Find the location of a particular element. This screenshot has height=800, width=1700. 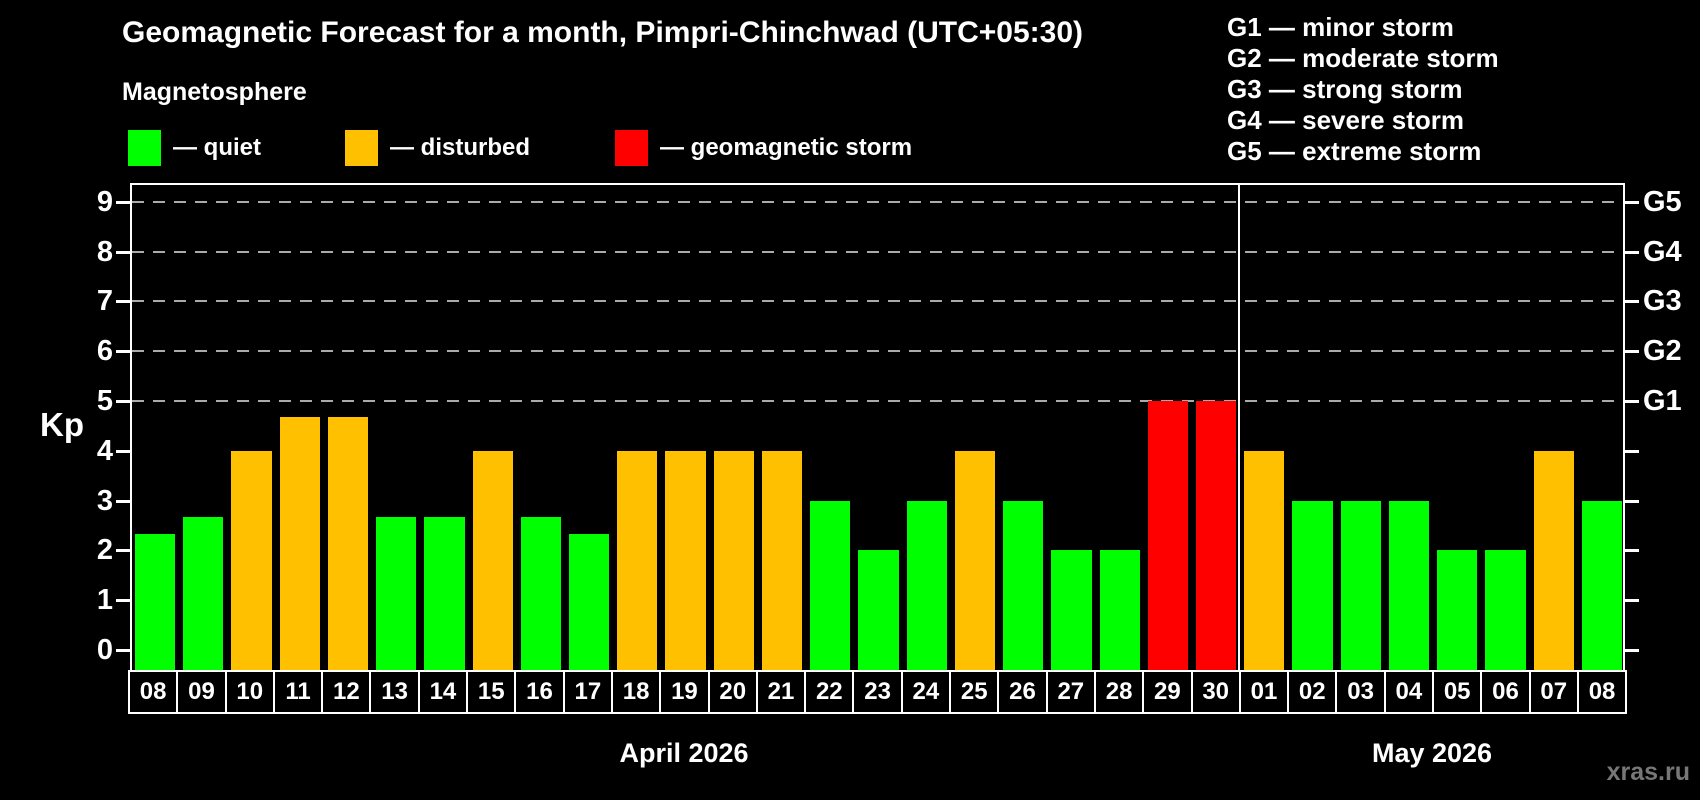

y-axis-title: Kp is located at coordinates (62, 424).